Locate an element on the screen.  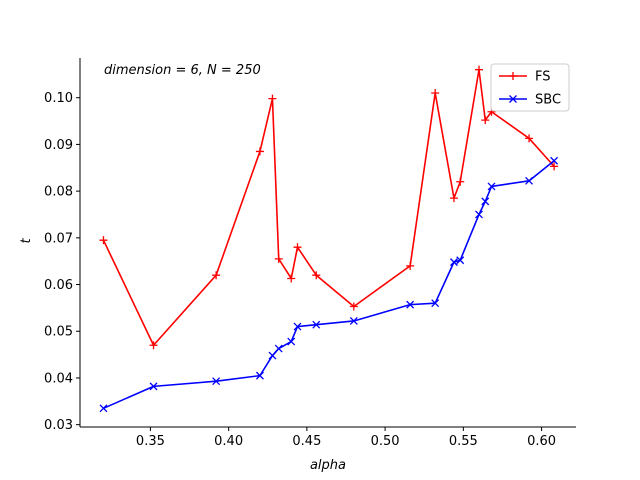
legend-label: SBC is located at coordinates (548, 100).